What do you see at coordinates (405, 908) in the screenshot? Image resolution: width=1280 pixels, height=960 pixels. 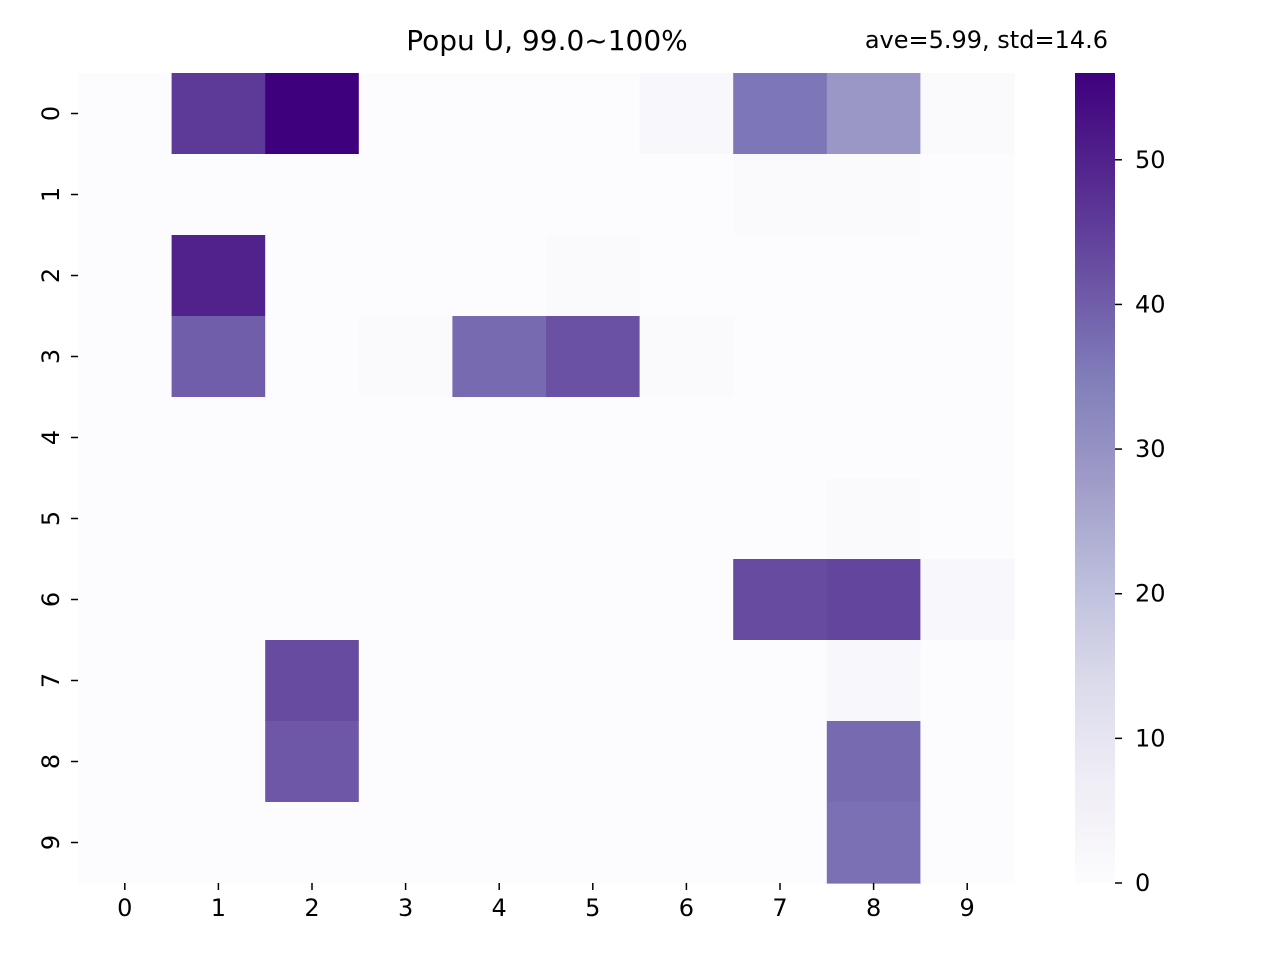 I see `x-tick-label: 3` at bounding box center [405, 908].